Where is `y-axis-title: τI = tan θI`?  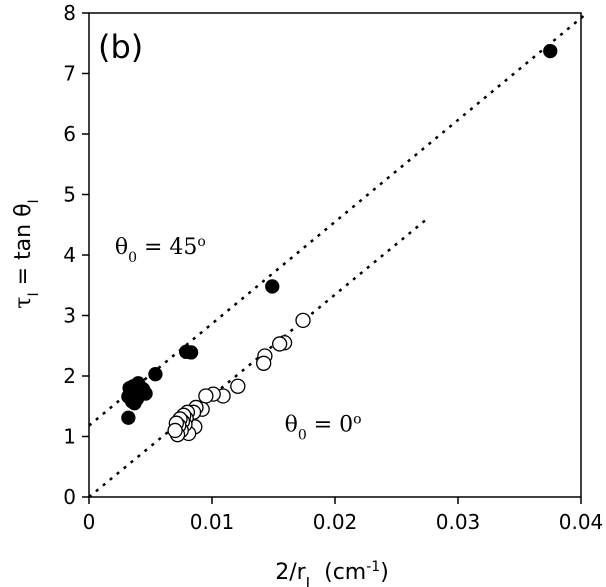 y-axis-title: τI = tan θI is located at coordinates (26, 253).